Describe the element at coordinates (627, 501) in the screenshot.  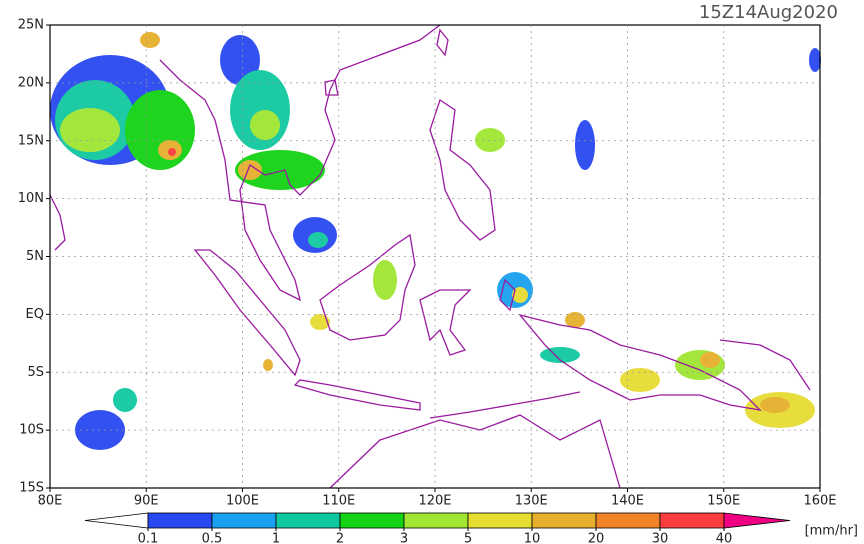
I see `x-tick-label: 140E` at that location.